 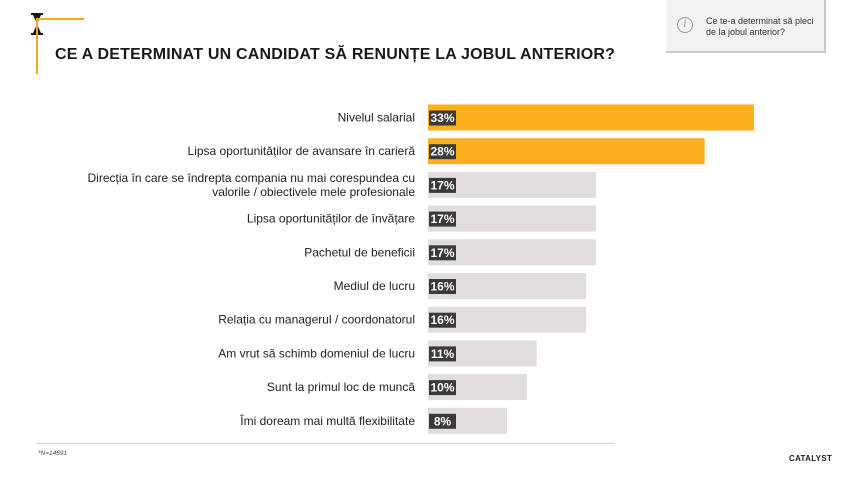 What do you see at coordinates (331, 219) in the screenshot?
I see `category-label: Lipsa oportunităților de învățare` at bounding box center [331, 219].